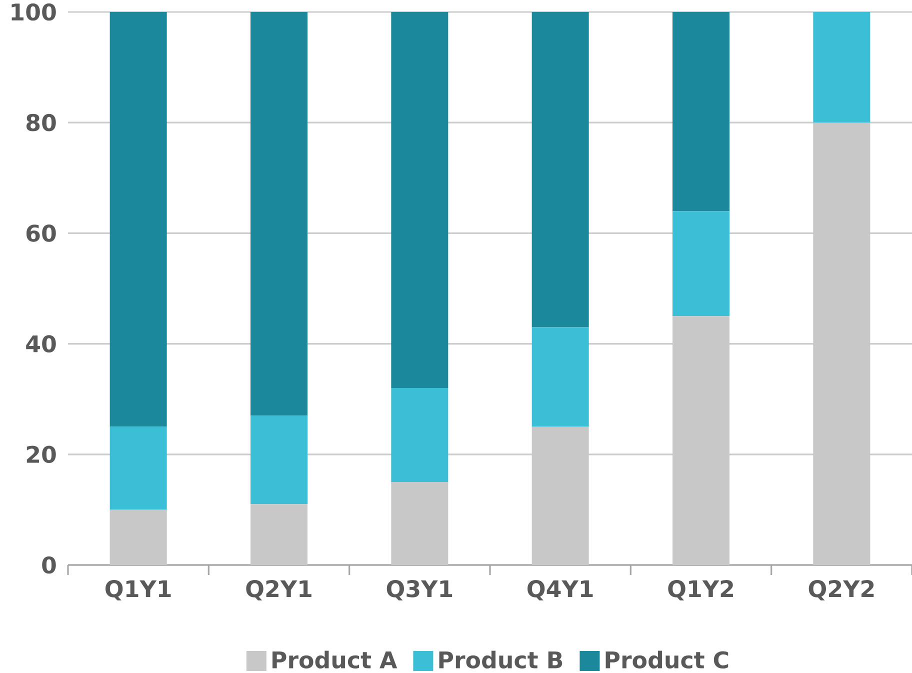 The width and height of the screenshot is (912, 673). I want to click on x-tick-label: Q1Y1, so click(138, 590).